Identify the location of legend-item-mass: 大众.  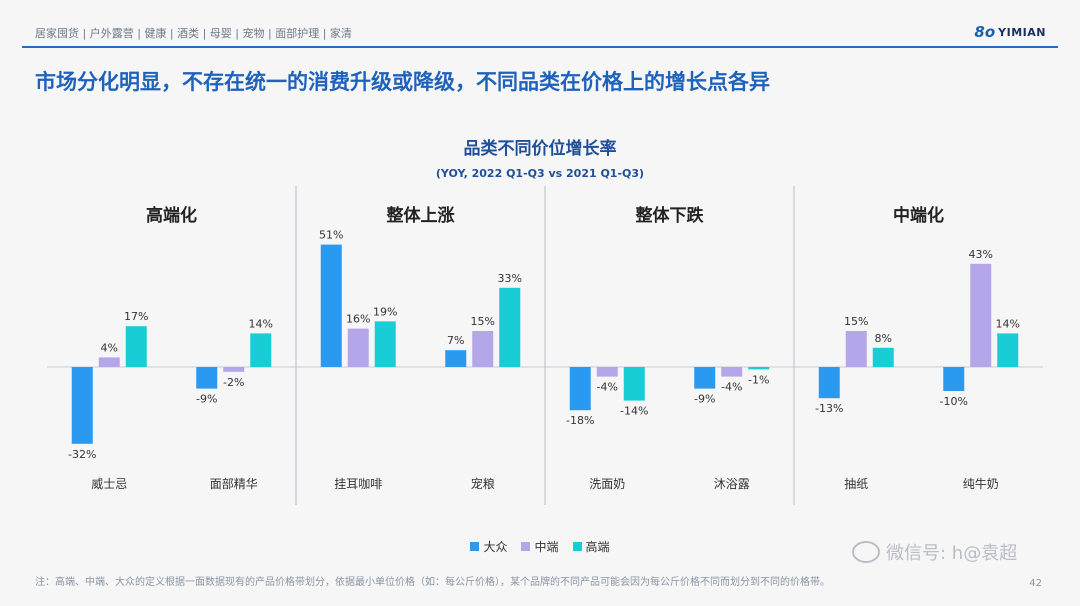
(488, 546).